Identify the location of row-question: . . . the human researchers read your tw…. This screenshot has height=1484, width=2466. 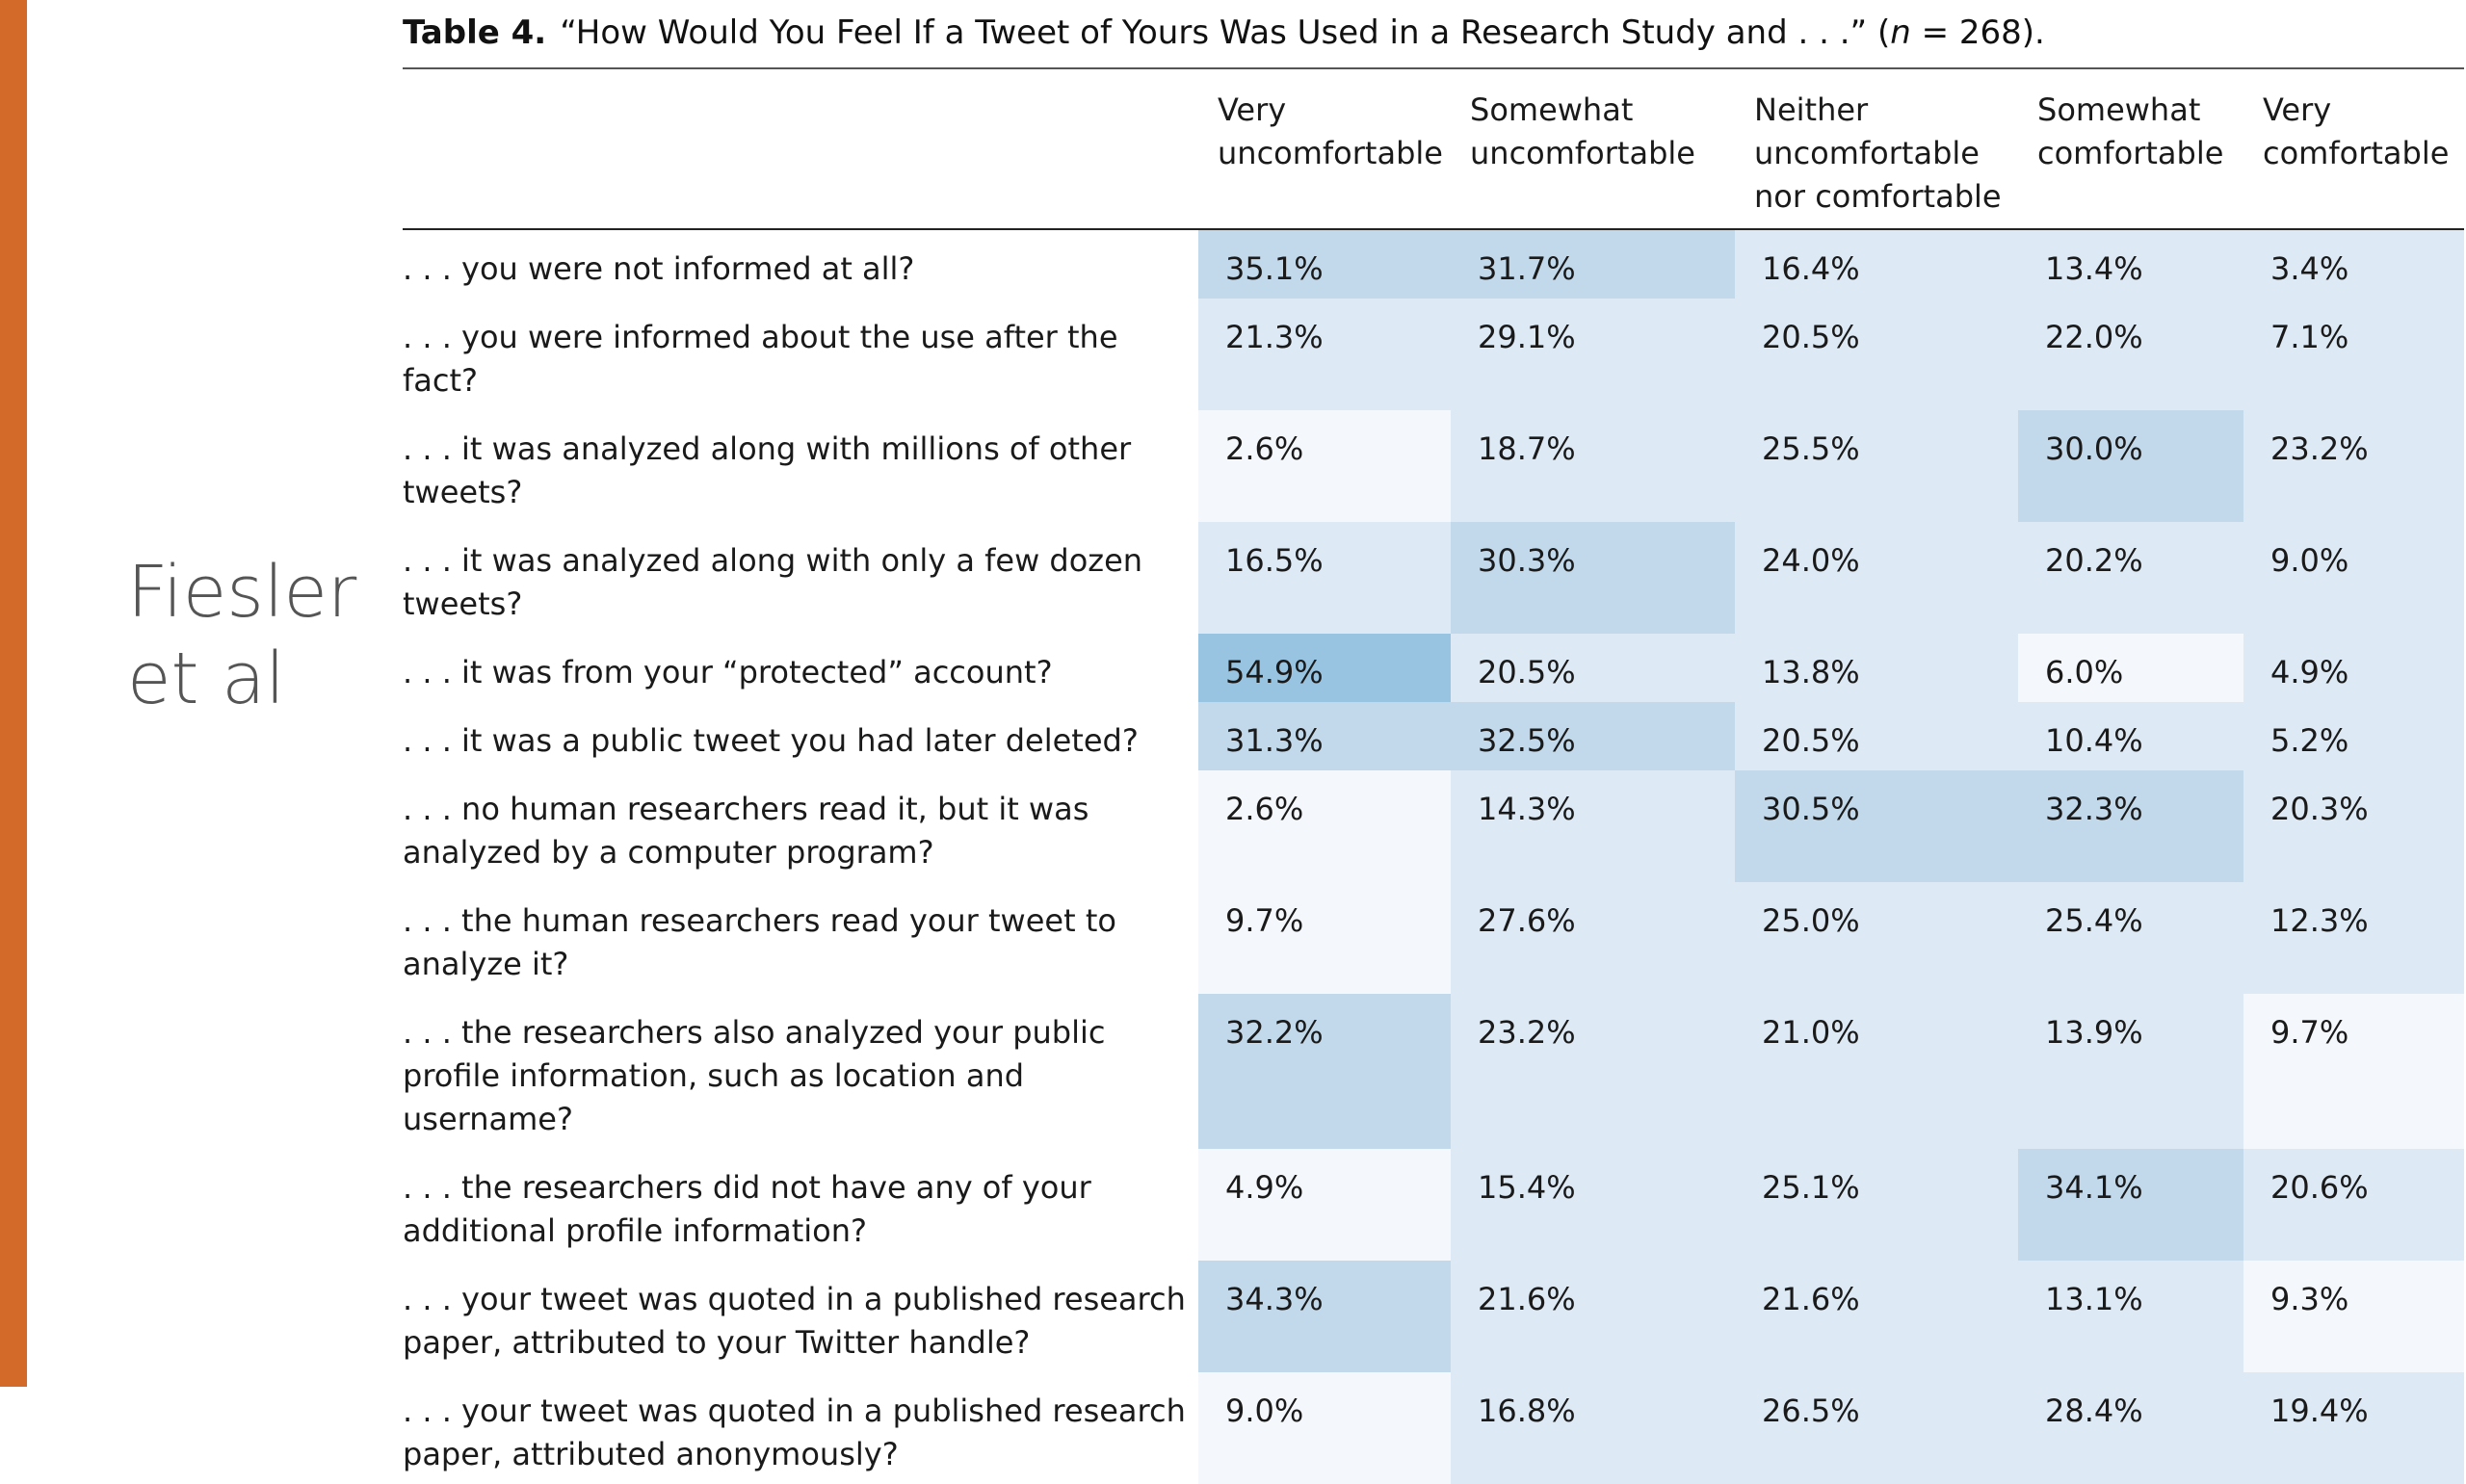
(759, 942).